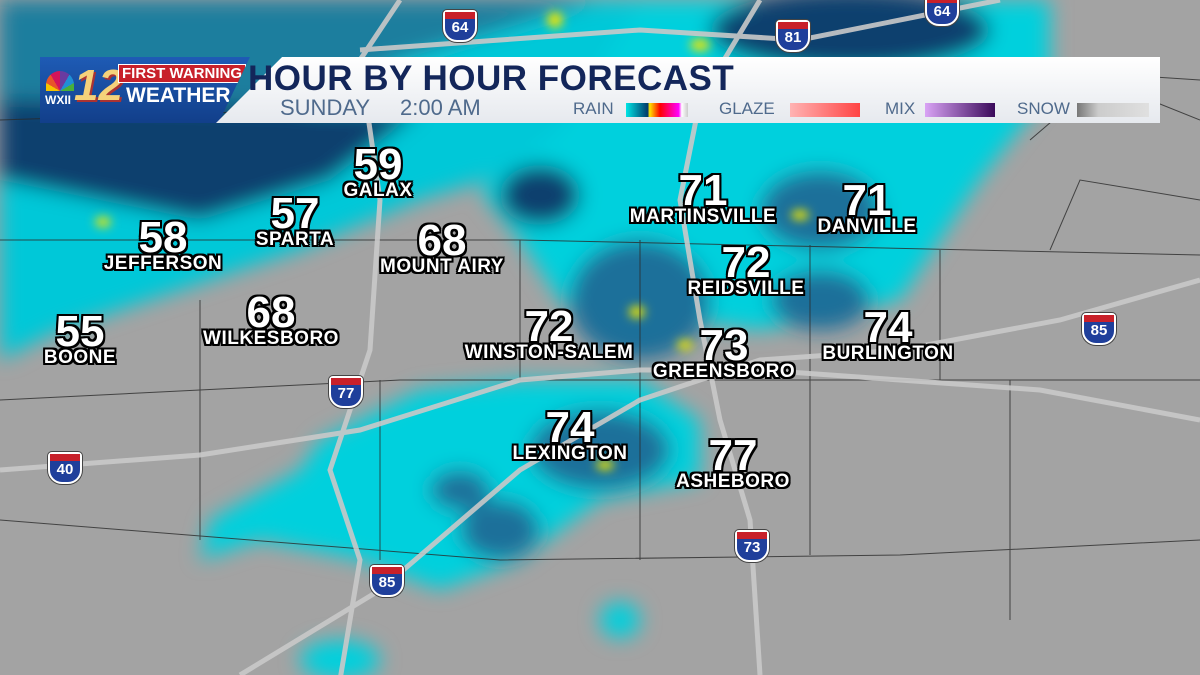  Describe the element at coordinates (378, 164) in the screenshot. I see `city-temperature: 59` at that location.